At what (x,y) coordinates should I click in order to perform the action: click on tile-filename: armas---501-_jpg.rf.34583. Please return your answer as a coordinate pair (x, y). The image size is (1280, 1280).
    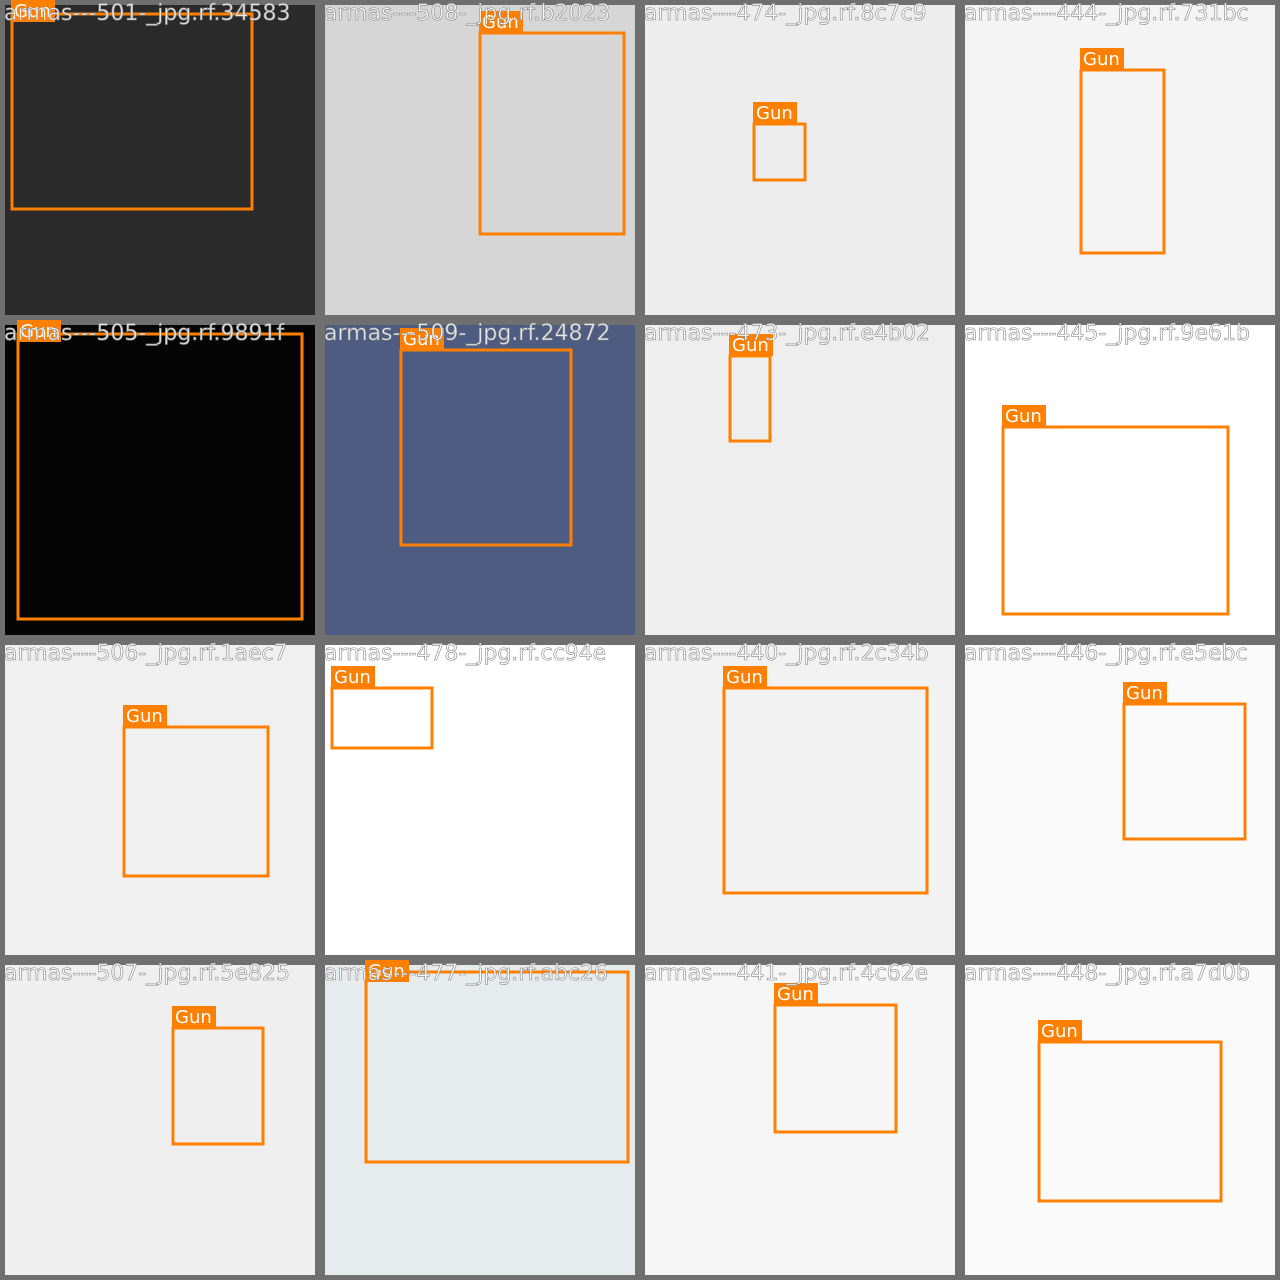
    Looking at the image, I should click on (147, 13).